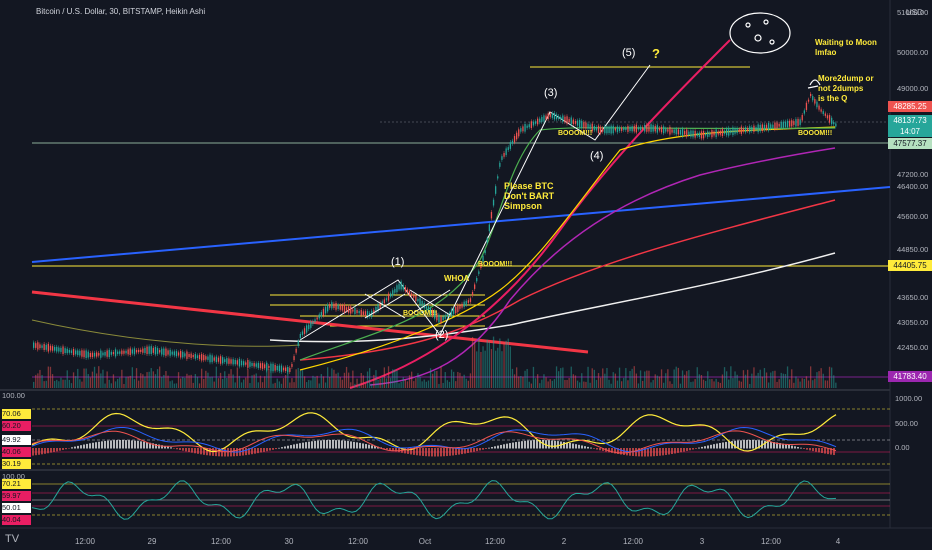 The image size is (932, 550). I want to click on dump-note: More2dump or not 2dumps is the Q, so click(846, 89).